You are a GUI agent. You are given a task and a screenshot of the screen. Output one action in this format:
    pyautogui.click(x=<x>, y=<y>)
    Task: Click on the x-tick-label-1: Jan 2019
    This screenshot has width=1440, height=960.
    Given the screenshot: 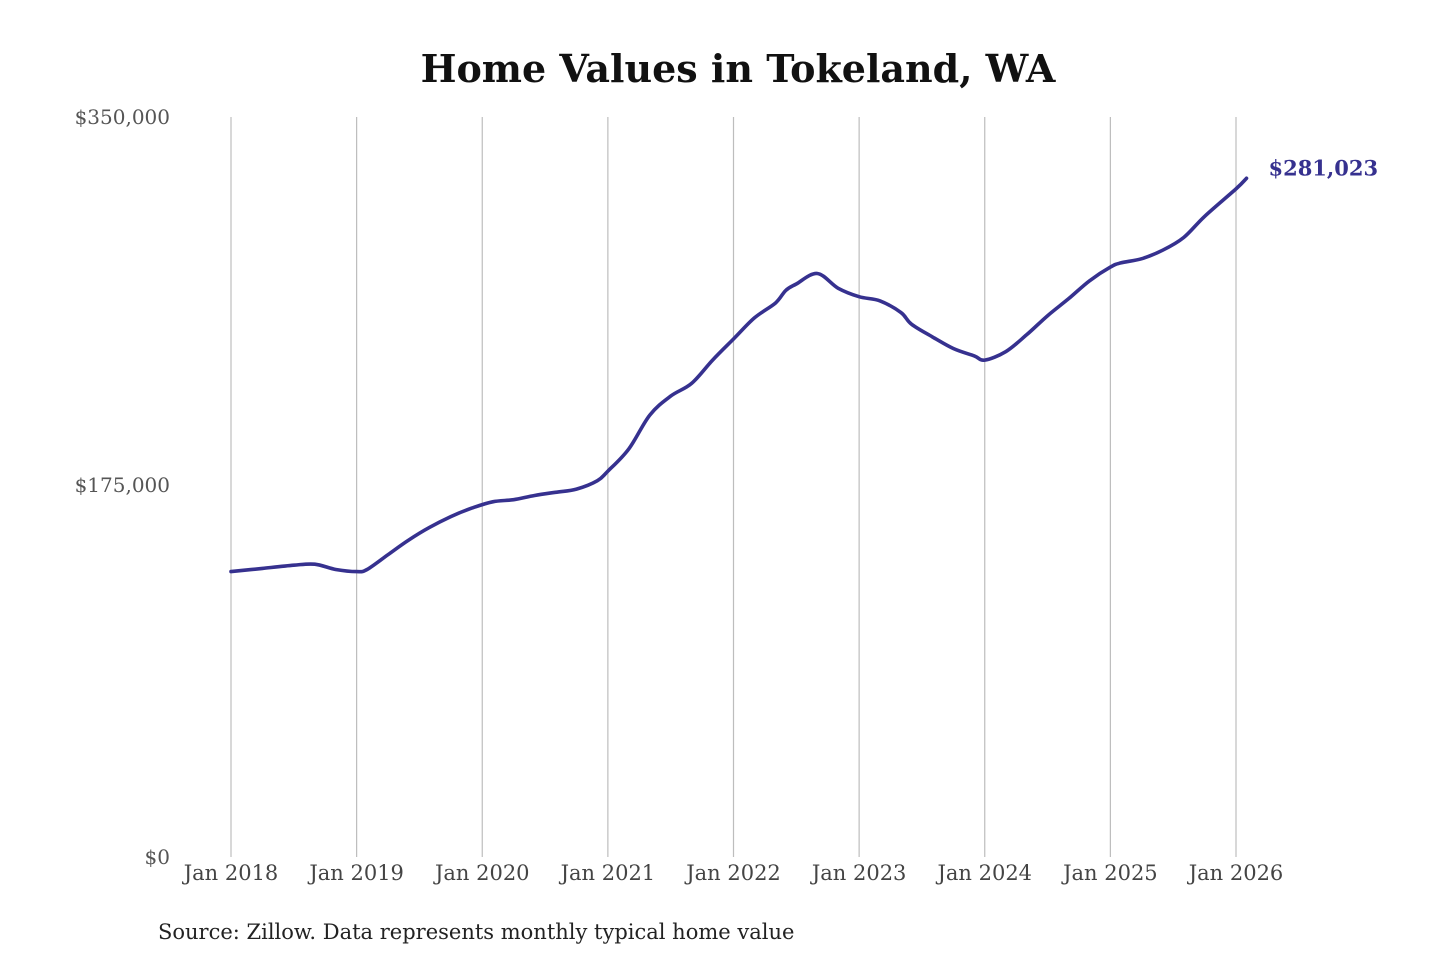 What is the action you would take?
    pyautogui.click(x=355, y=873)
    